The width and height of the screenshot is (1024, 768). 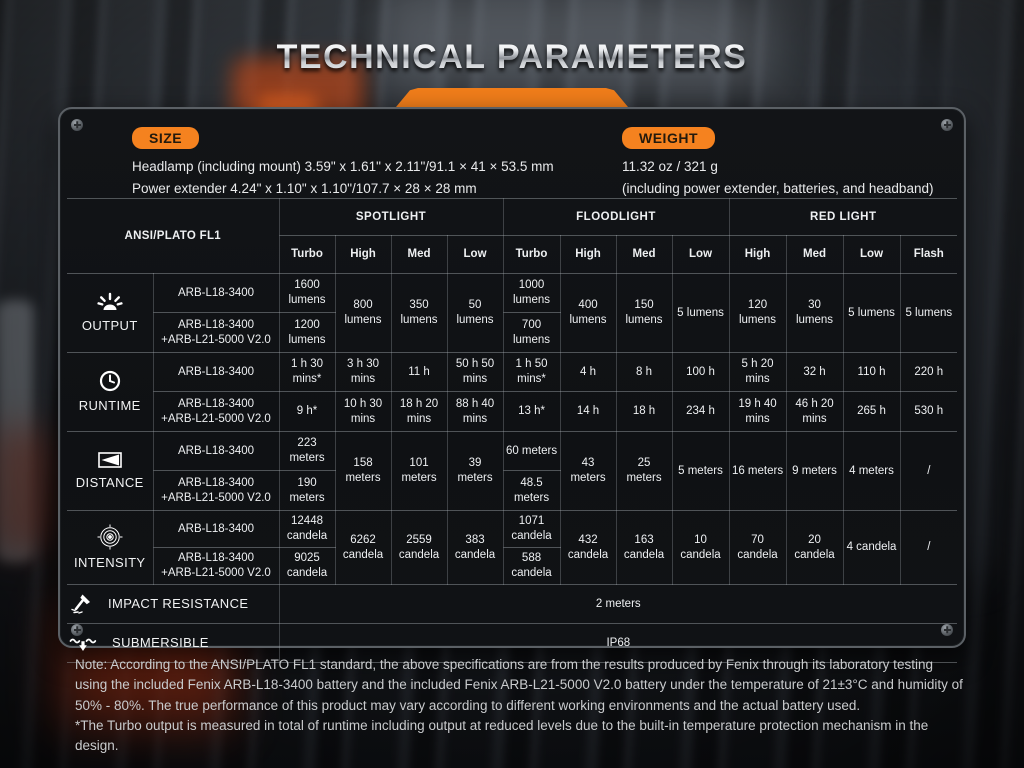 I want to click on row-category-runtime: RUNTIME, so click(x=110, y=392).